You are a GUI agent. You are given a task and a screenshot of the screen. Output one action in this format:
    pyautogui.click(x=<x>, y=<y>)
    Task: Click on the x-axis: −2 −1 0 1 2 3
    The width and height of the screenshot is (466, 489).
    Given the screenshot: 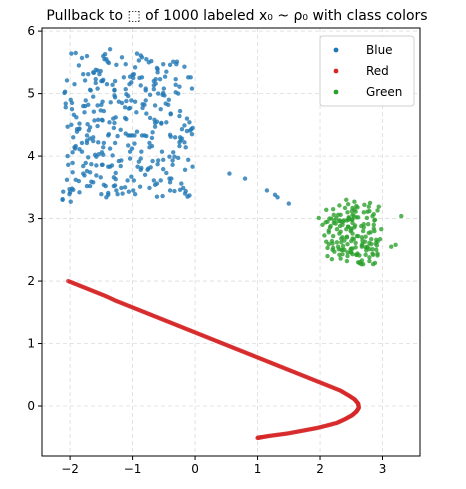 What is the action you would take?
    pyautogui.click(x=223, y=466)
    